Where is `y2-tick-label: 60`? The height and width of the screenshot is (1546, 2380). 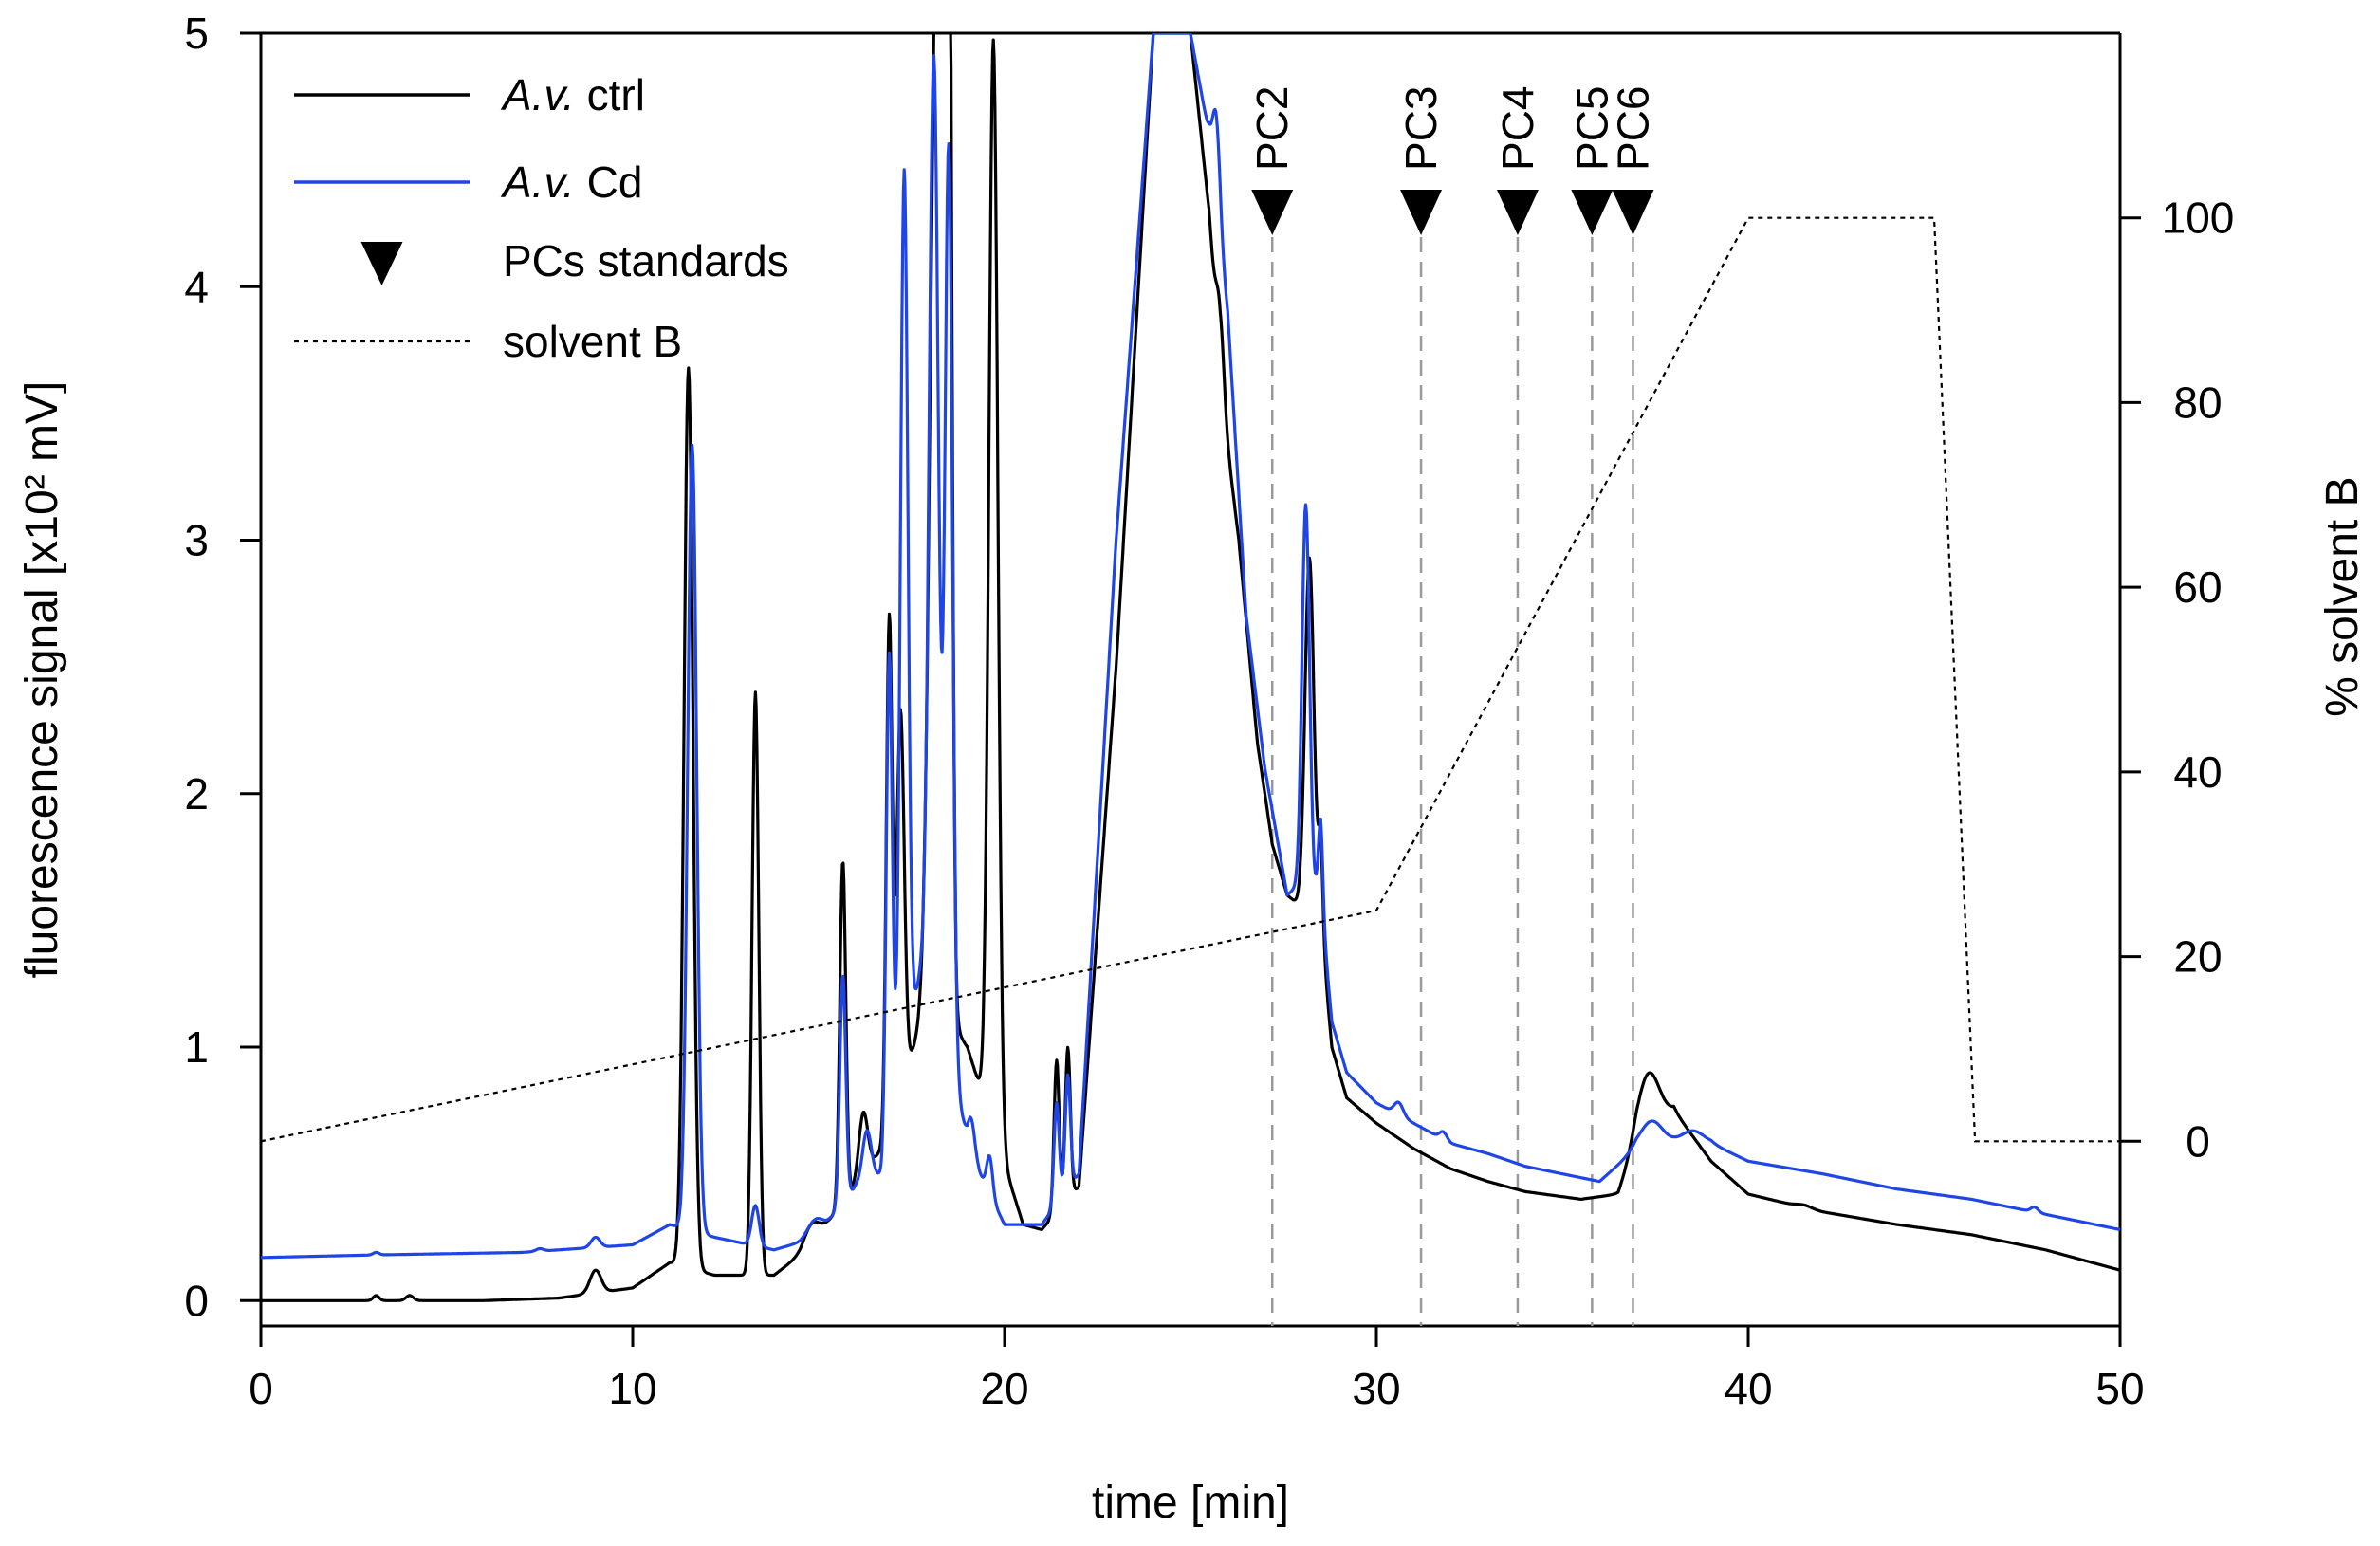 y2-tick-label: 60 is located at coordinates (2197, 587).